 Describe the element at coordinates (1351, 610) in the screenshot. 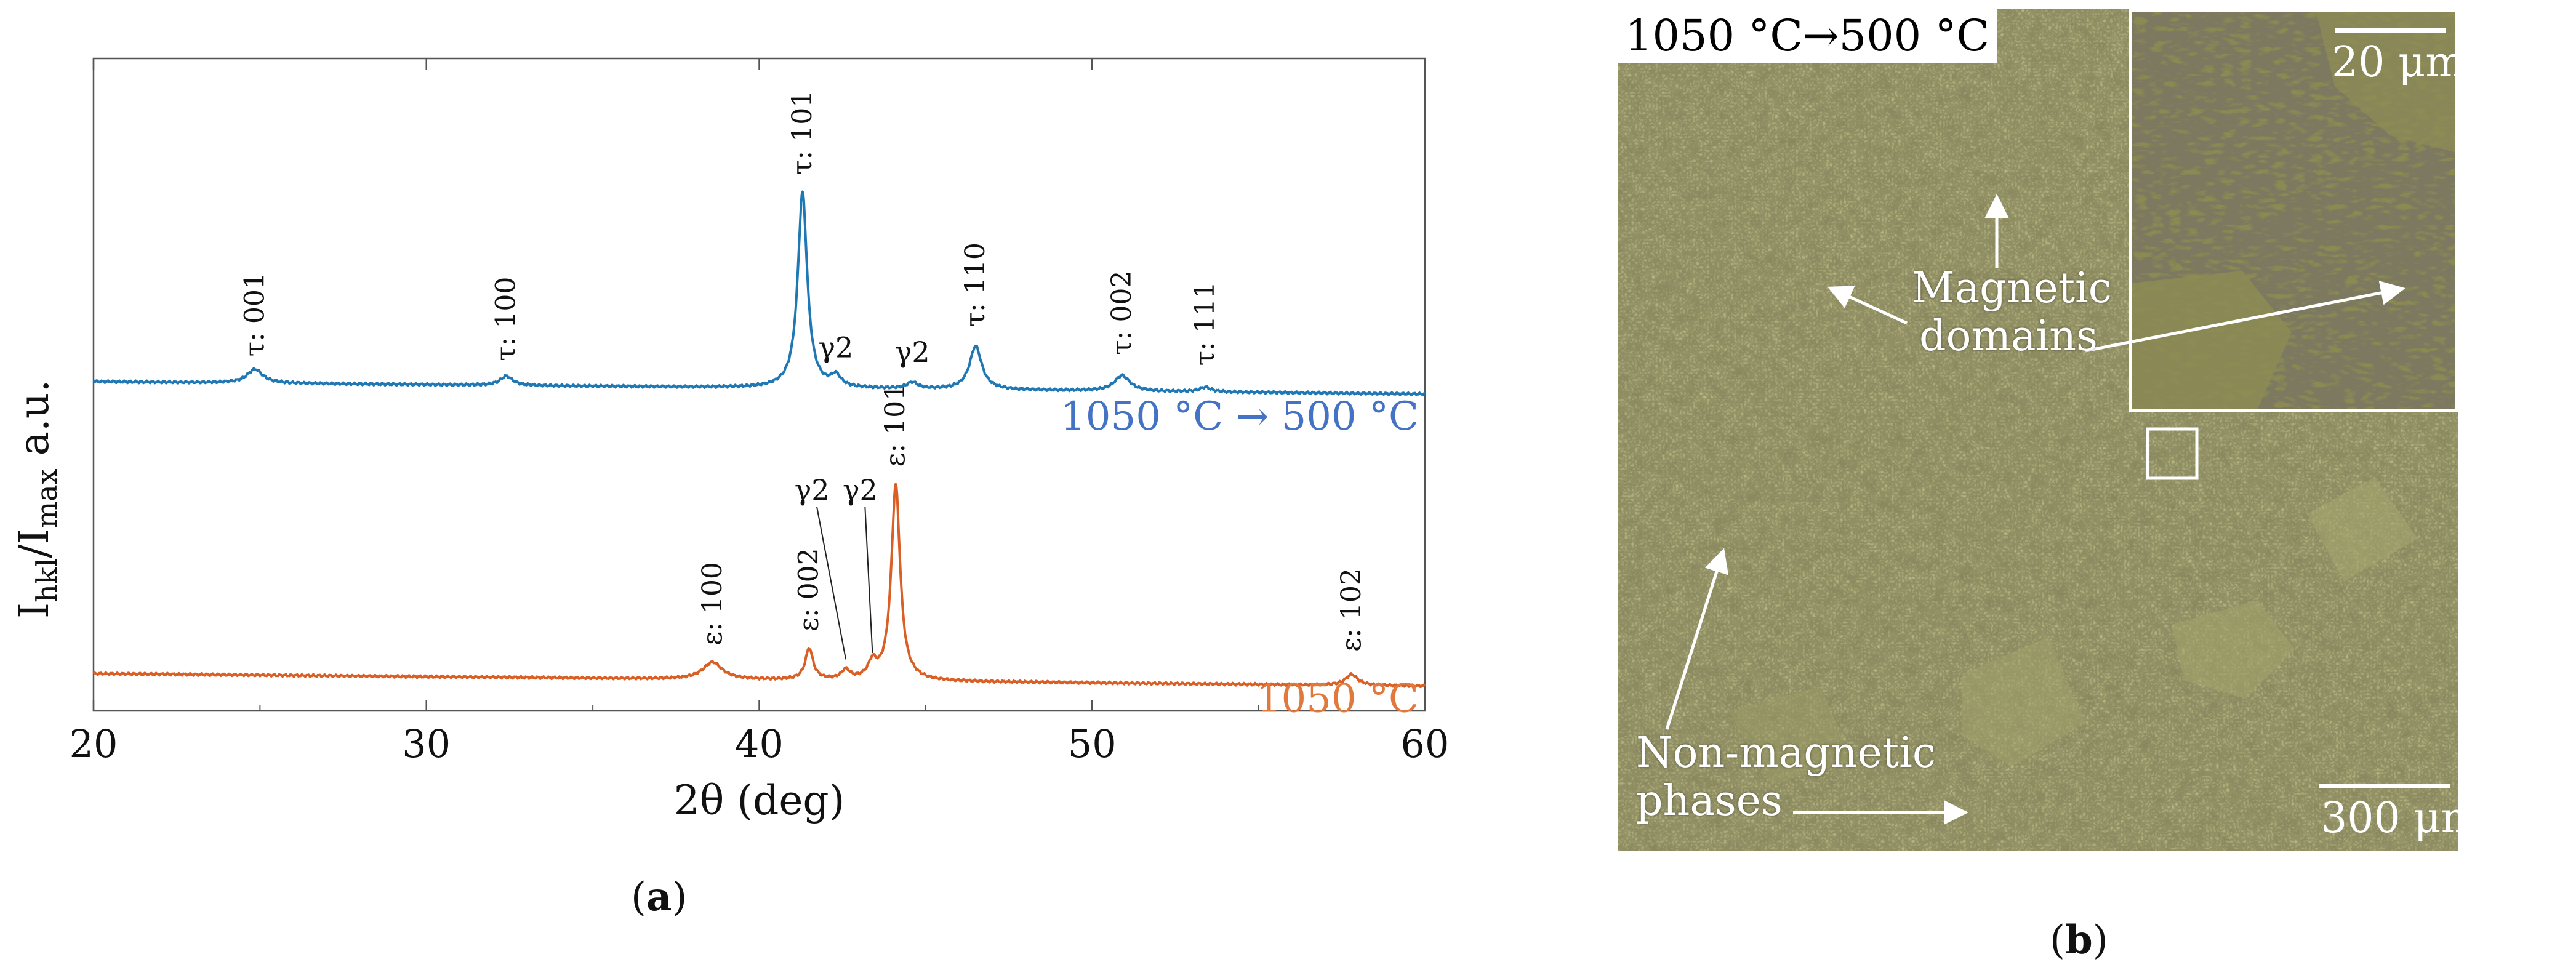

I see `peak-label: ε: 102` at that location.